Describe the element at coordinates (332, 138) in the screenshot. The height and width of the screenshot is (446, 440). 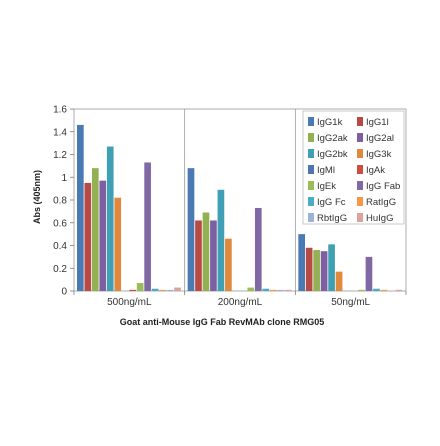
I see `legend-label: IgG2ak` at that location.